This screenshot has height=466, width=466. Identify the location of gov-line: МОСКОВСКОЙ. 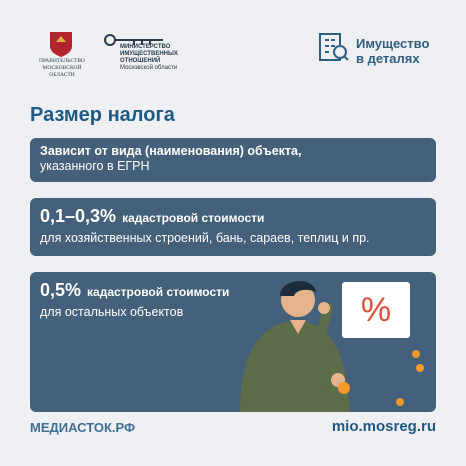
(62, 68).